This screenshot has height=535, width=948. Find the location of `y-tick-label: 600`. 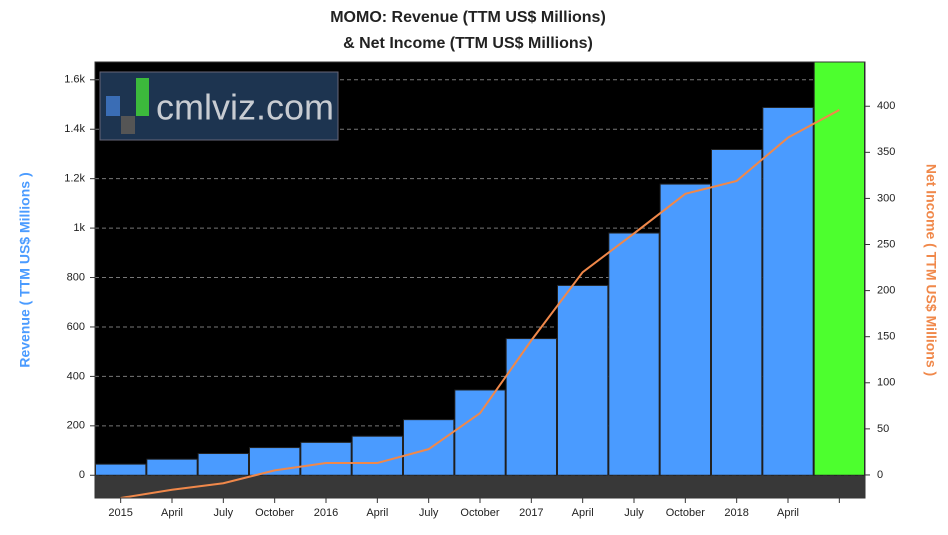

y-tick-label: 600 is located at coordinates (76, 327).